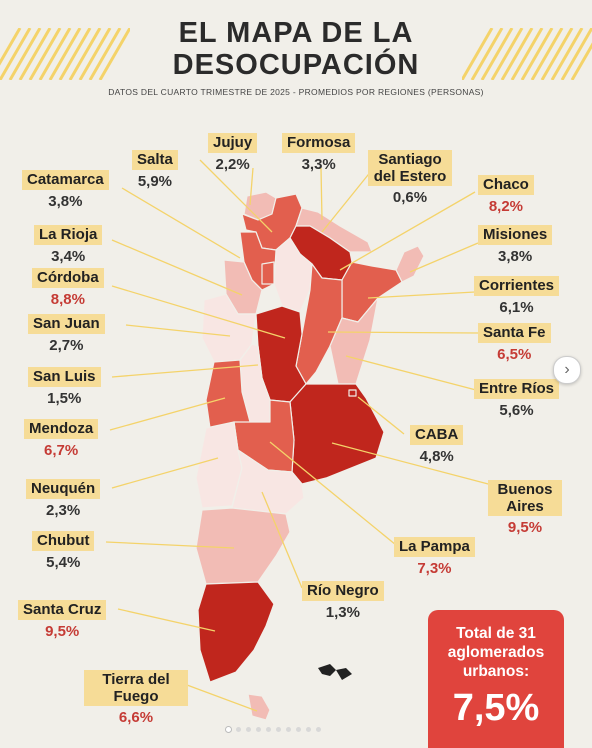 The width and height of the screenshot is (592, 748). What do you see at coordinates (437, 435) in the screenshot?
I see `region-name: CABA` at bounding box center [437, 435].